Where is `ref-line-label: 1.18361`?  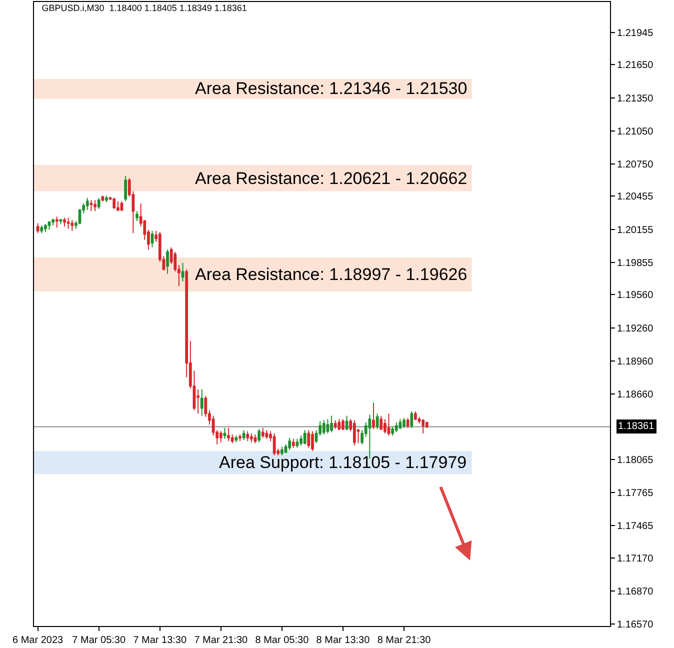
ref-line-label: 1.18361 is located at coordinates (636, 426).